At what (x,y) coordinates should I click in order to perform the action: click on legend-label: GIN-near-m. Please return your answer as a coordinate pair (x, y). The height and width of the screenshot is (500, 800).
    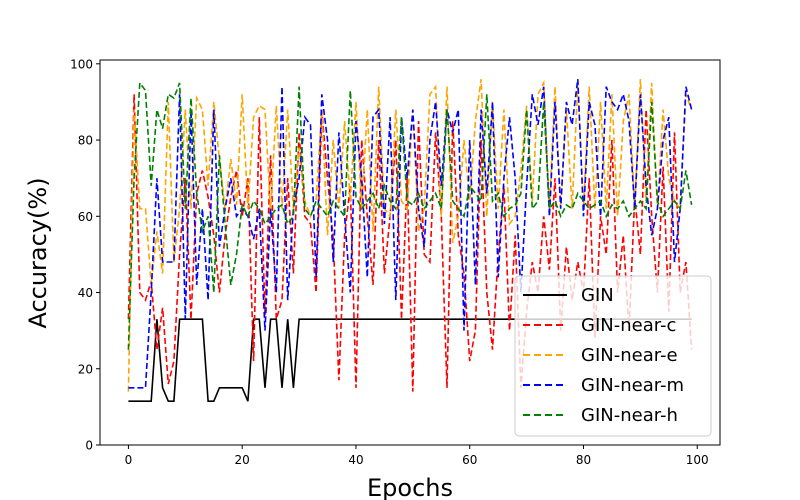
    Looking at the image, I should click on (632, 385).